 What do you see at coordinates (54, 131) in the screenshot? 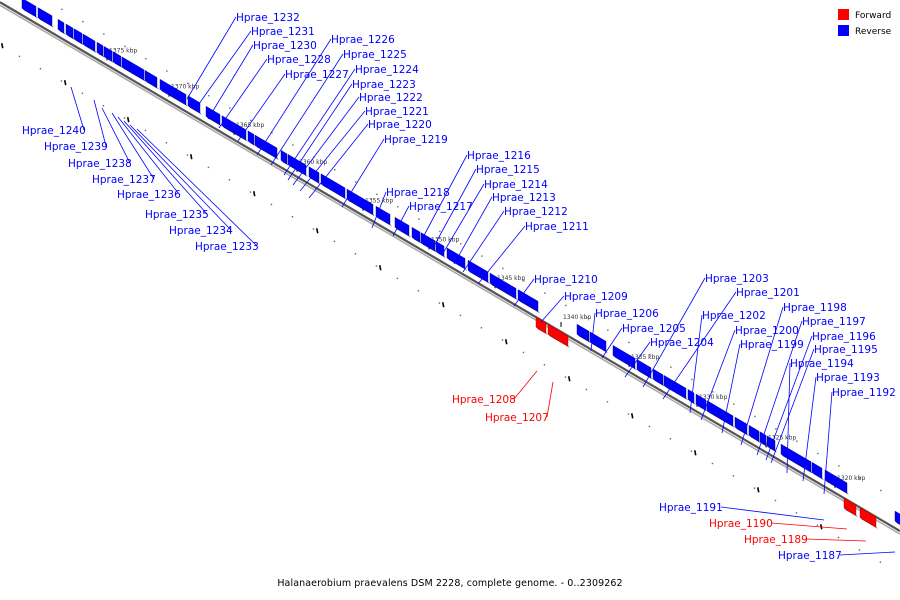
I see `gene-label-hprae-1240: Hprae_1240` at bounding box center [54, 131].